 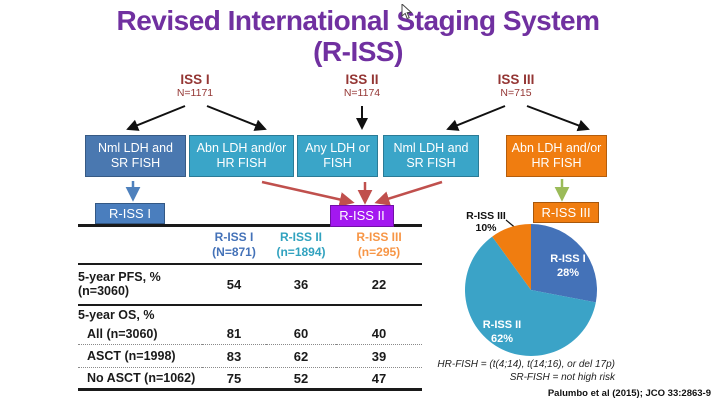 What do you see at coordinates (502, 332) in the screenshot?
I see `pie-label-riss-2: R-ISS II 62%` at bounding box center [502, 332].